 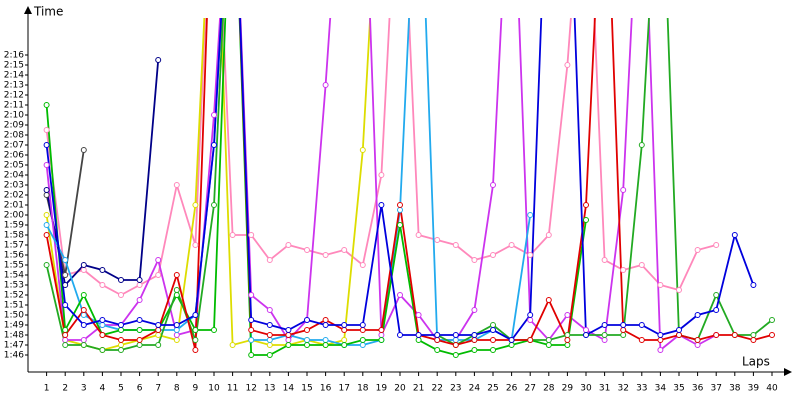 What do you see at coordinates (14, 256) in the screenshot?
I see `y-tick-label: 1:56` at bounding box center [14, 256].